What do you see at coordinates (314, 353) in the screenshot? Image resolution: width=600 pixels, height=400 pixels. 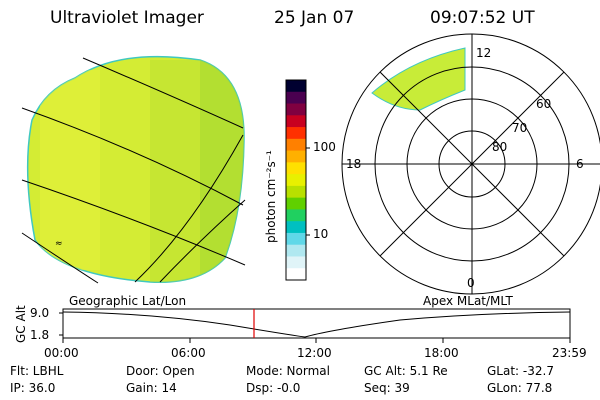 I see `timeline-xtick: 12:00` at bounding box center [314, 353].